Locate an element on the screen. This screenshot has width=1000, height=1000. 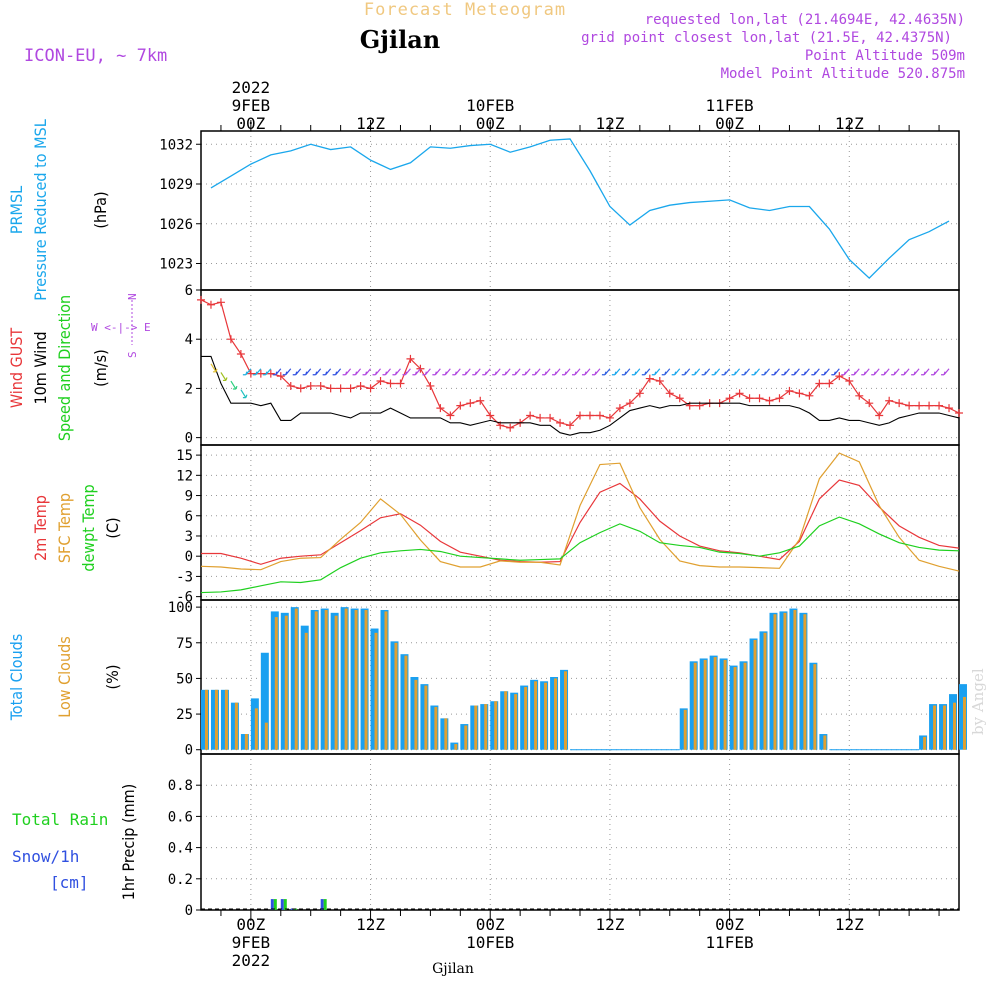
temperature-unit: (C) is located at coordinates (112, 527).